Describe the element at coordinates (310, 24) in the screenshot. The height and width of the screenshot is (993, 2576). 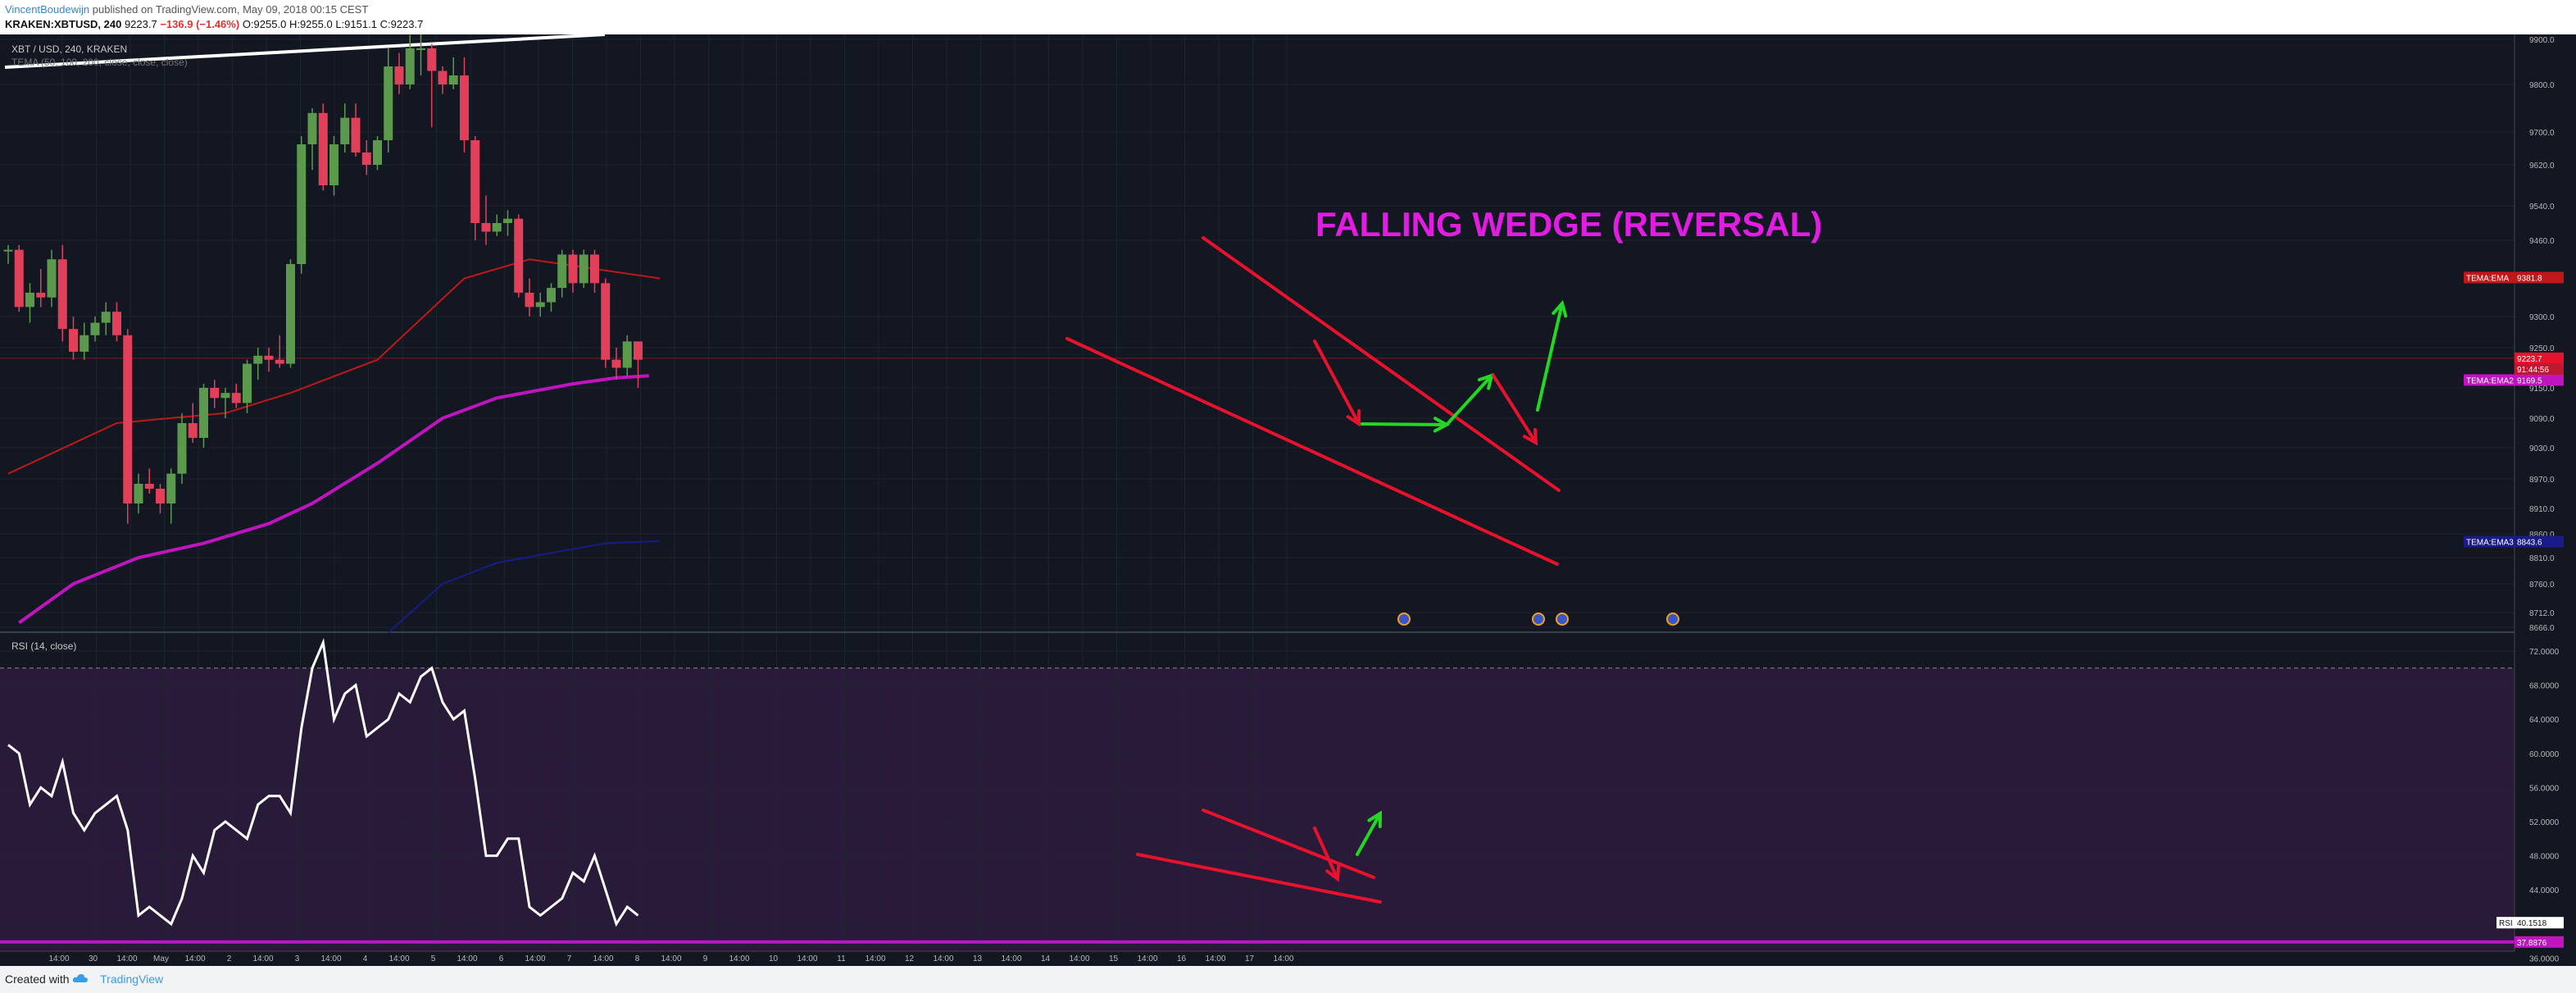
I see `high-value: H:9255.0` at that location.